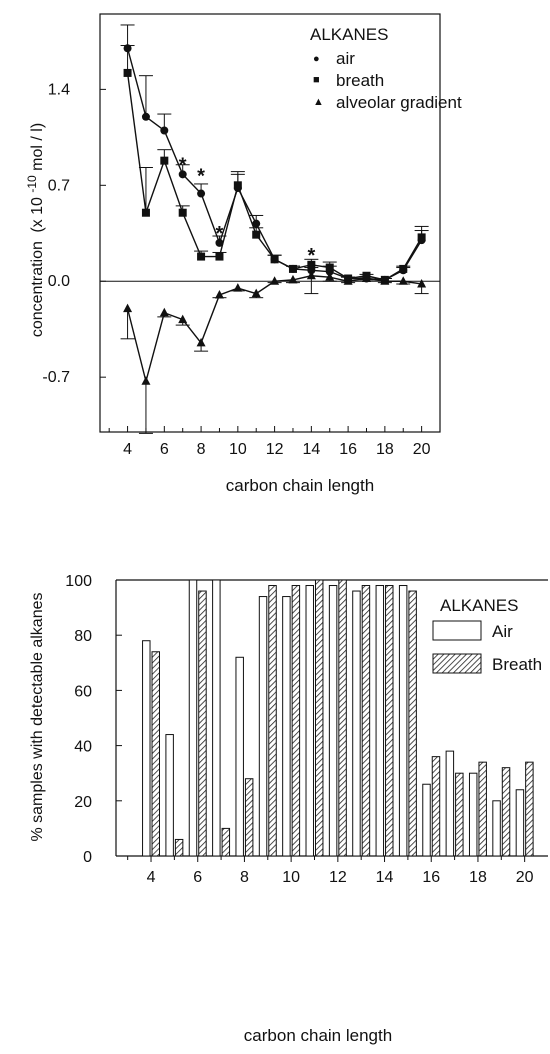 The height and width of the screenshot is (1054, 550). I want to click on bar-legend-title: ALKANES, so click(479, 605).